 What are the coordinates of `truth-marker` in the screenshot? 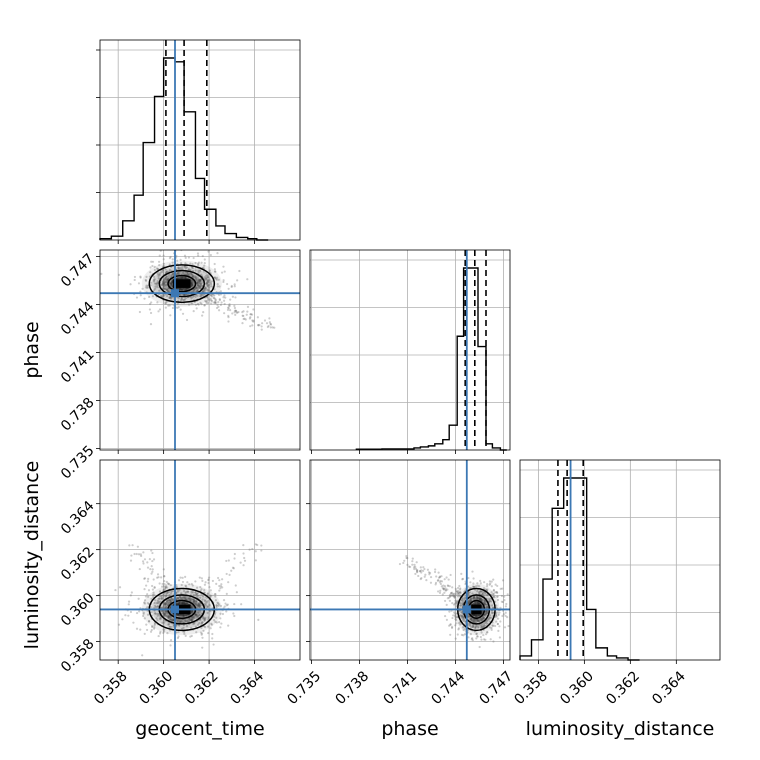 It's located at (466, 609).